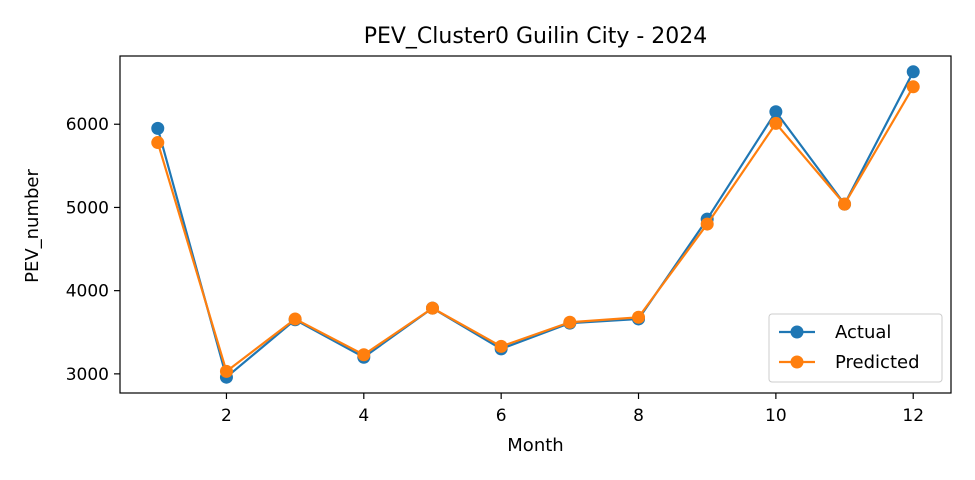  What do you see at coordinates (877, 362) in the screenshot?
I see `legend-label-predicted: Predicted` at bounding box center [877, 362].